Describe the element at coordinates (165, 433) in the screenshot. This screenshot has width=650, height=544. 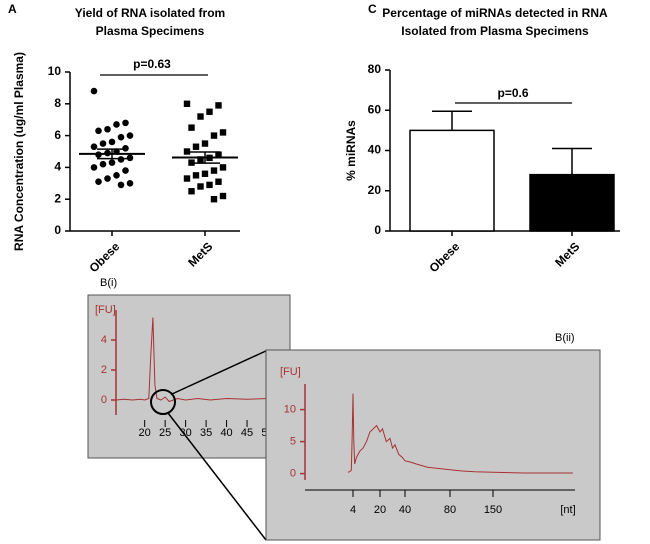
I see `x-tick-label: 25` at that location.